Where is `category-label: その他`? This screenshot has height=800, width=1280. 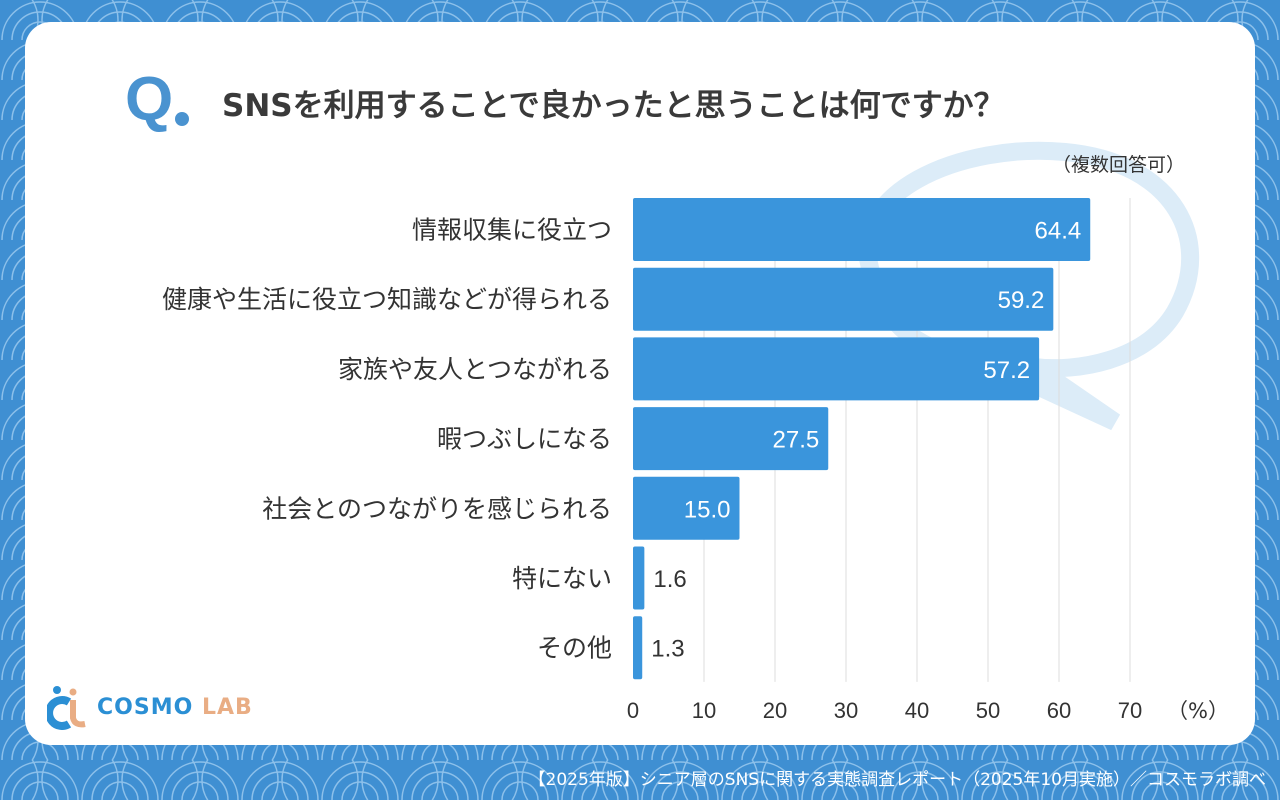 category-label: その他 is located at coordinates (574, 648).